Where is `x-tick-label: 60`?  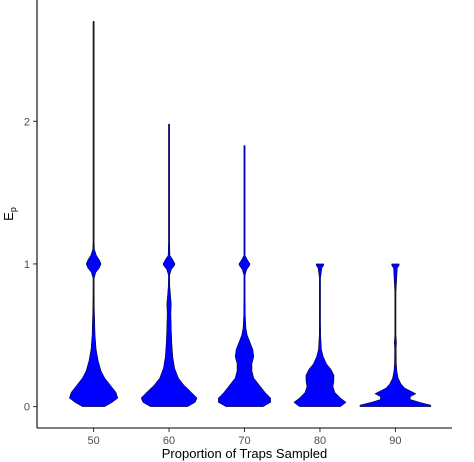 x-tick-label: 60 is located at coordinates (169, 441).